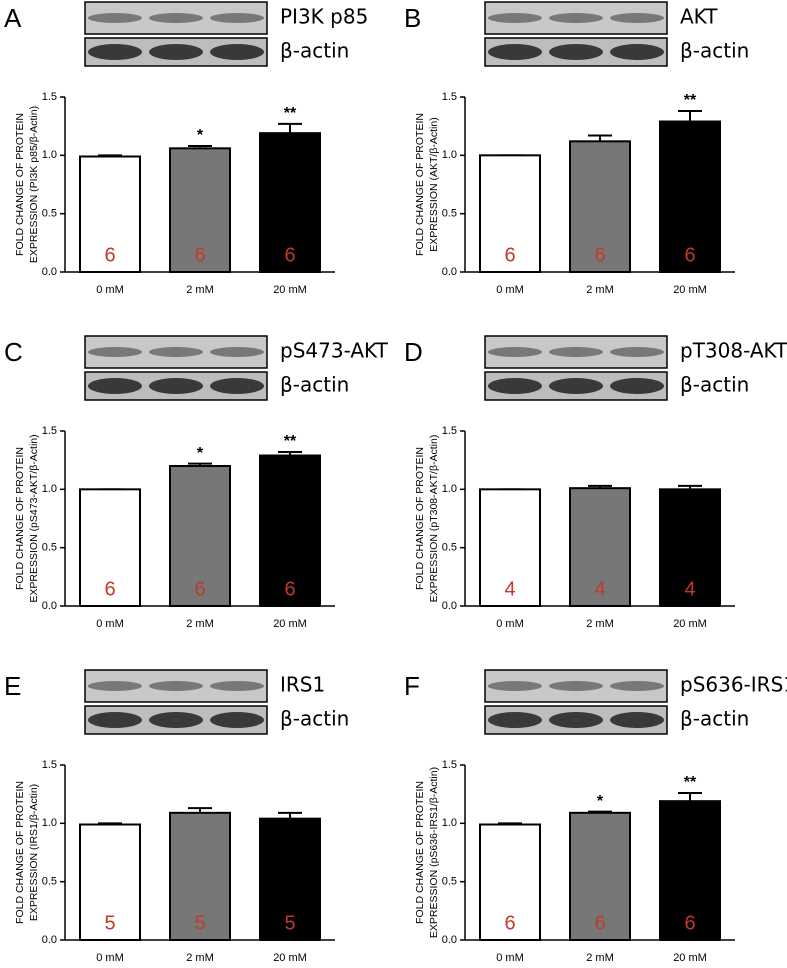  I want to click on y-axis-label: EXPRESSION (PI3K p85/β-Actin), so click(34, 184).